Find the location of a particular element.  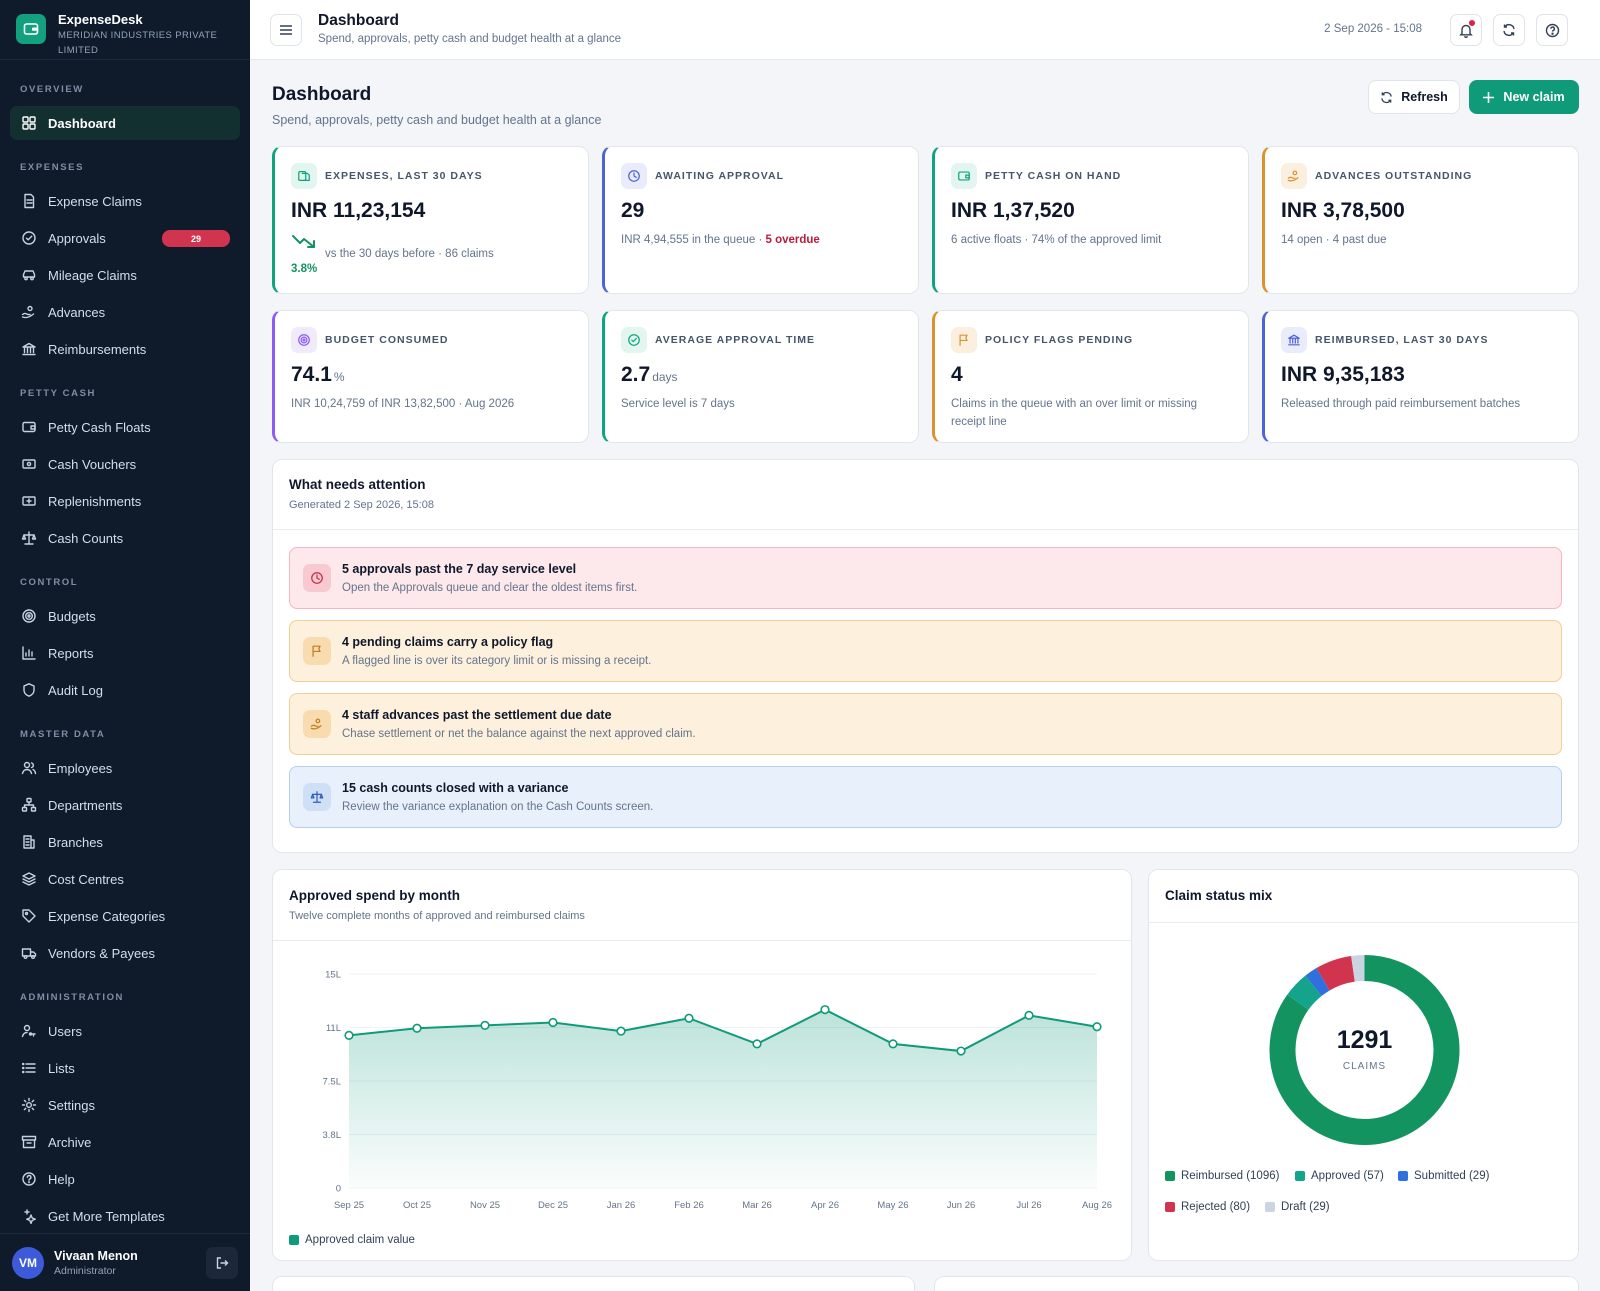

bell-icon is located at coordinates (1466, 30).